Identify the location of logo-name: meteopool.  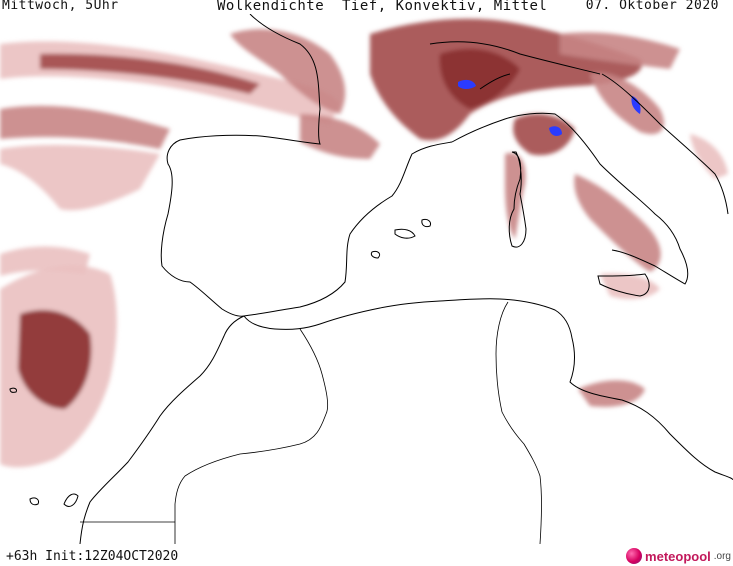
(678, 556).